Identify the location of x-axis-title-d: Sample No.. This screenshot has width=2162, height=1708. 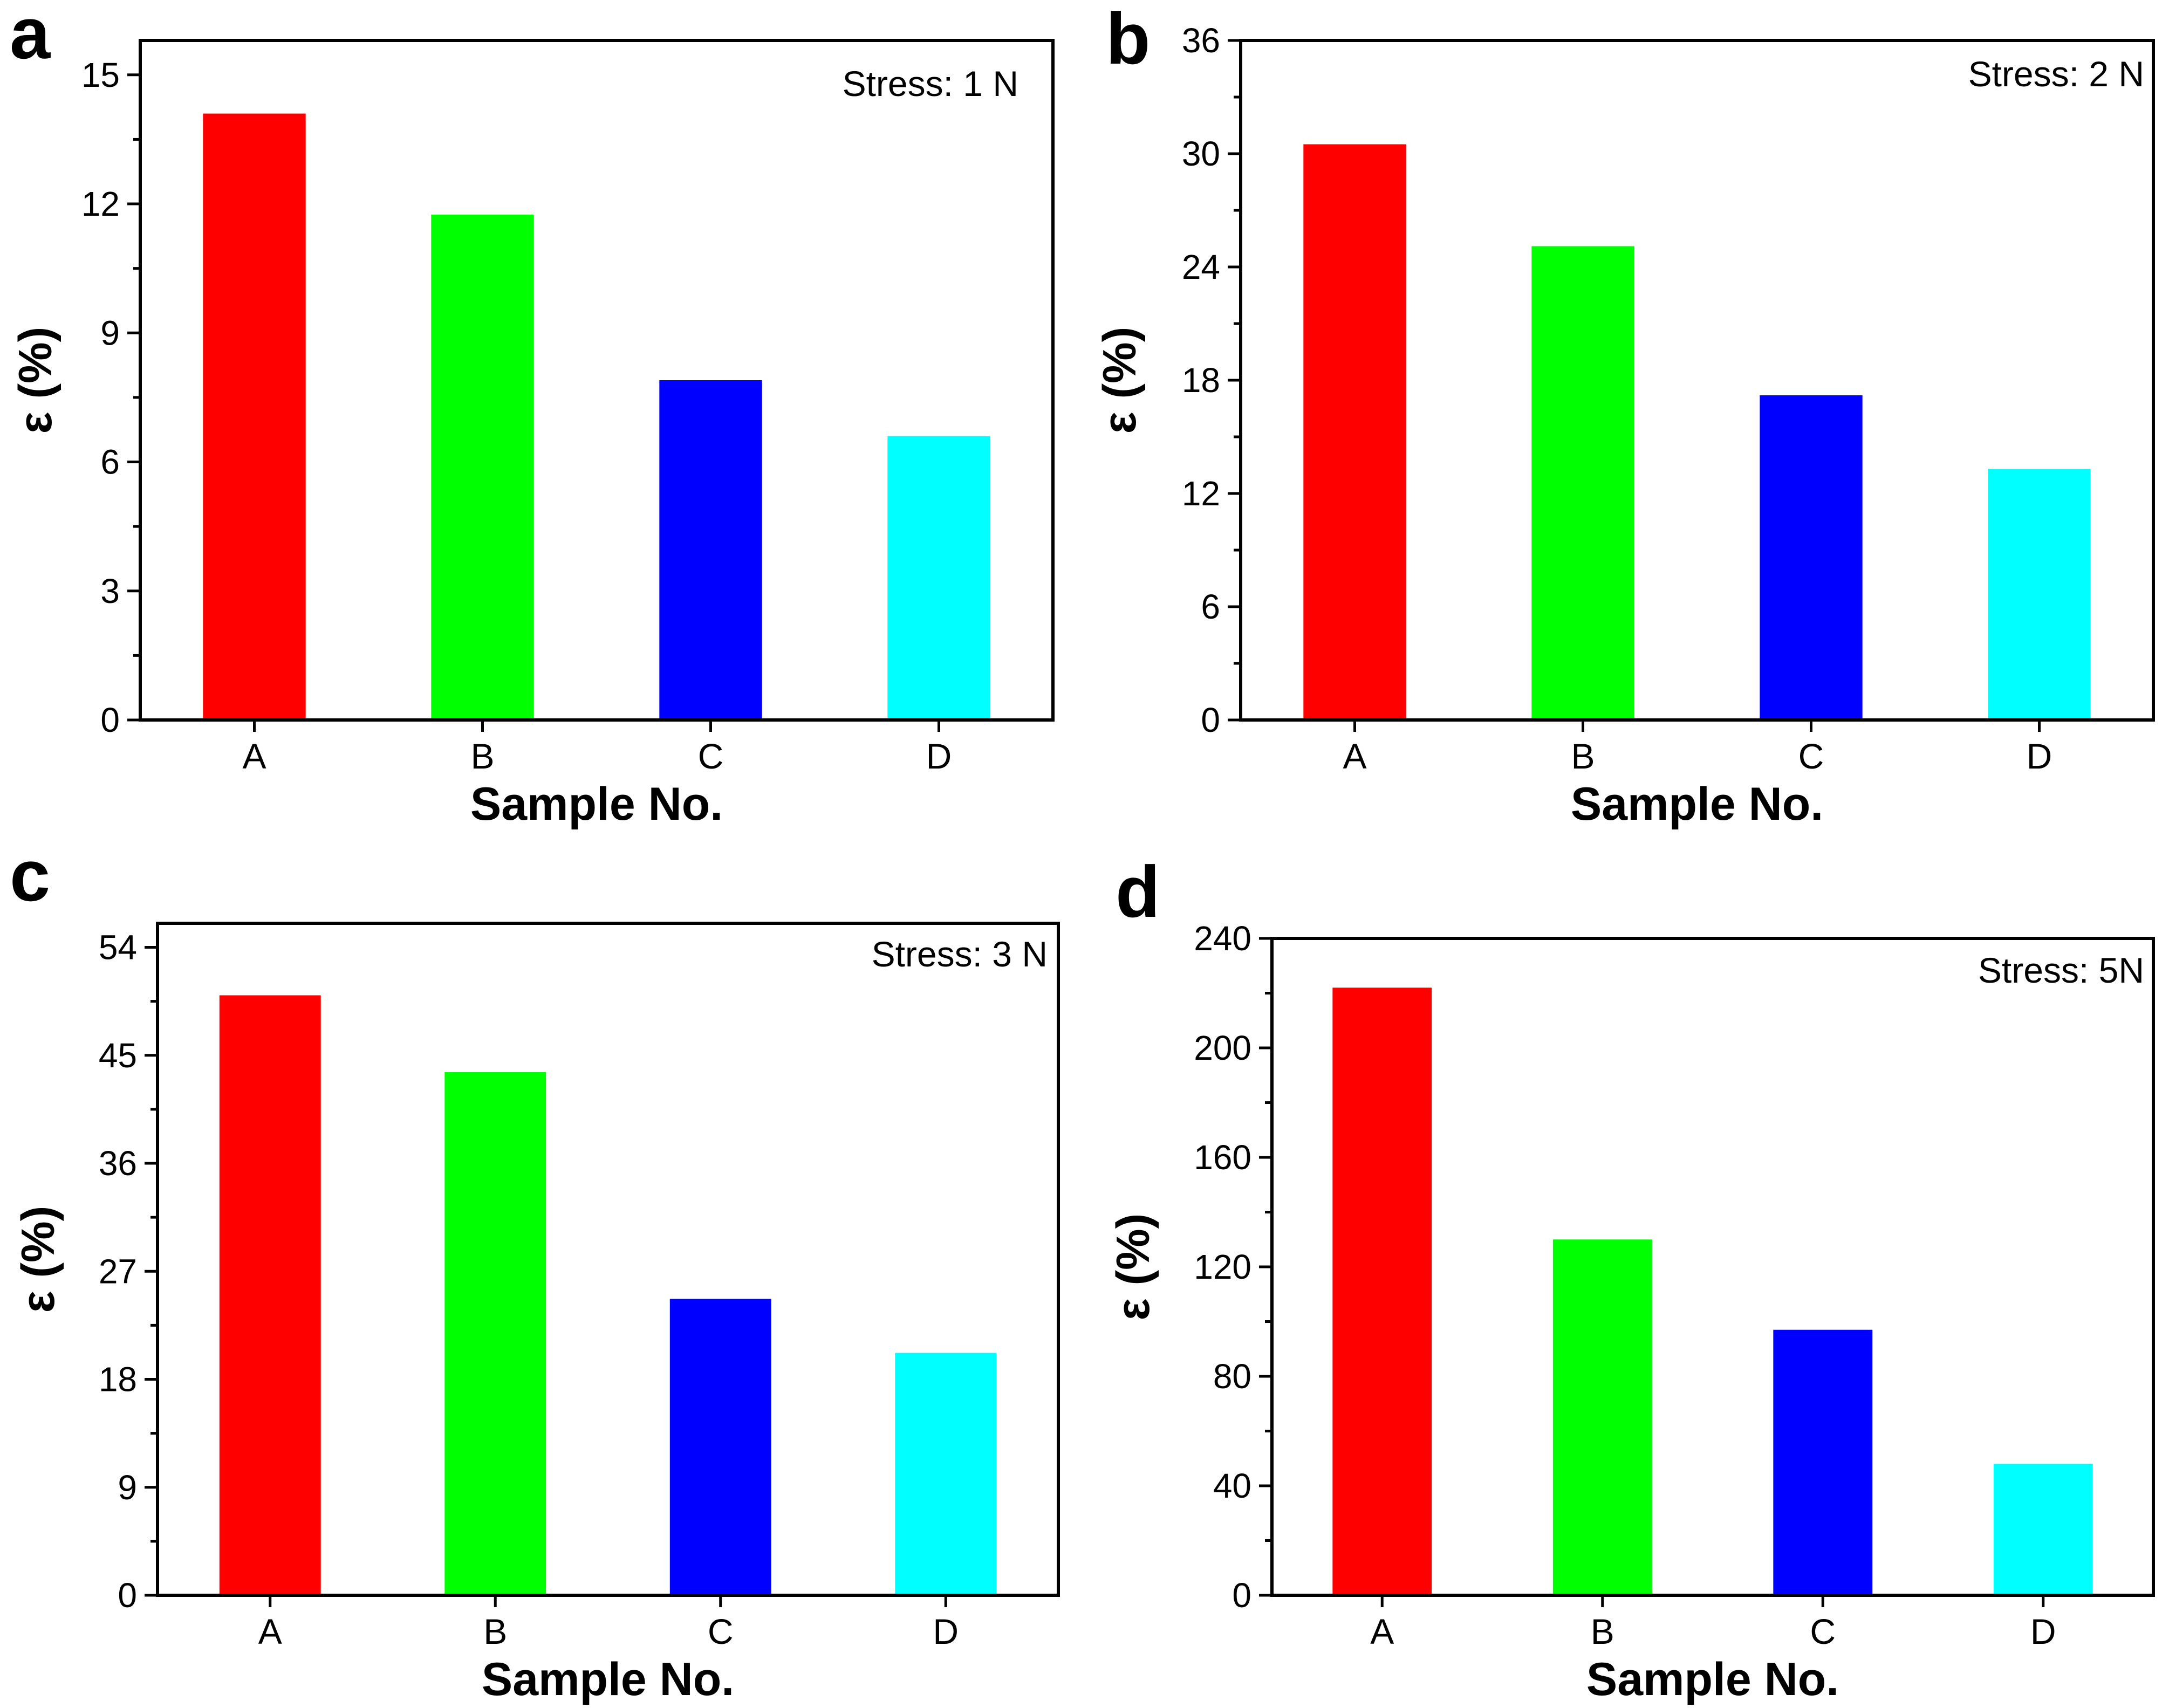
(1713, 1680).